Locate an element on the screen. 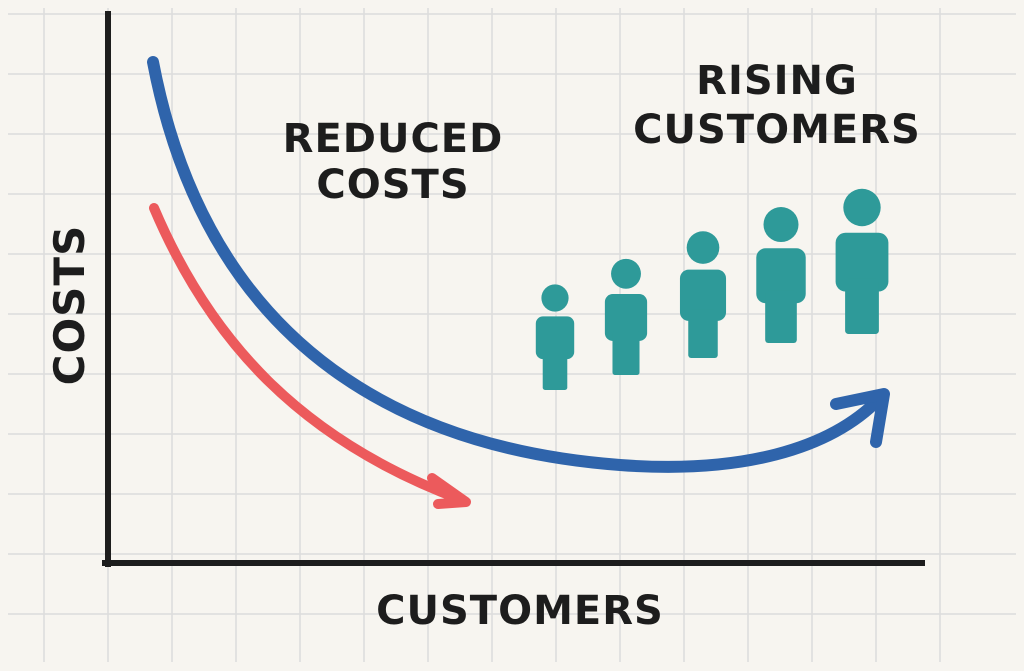 The image size is (1024, 671). rising-customers-label-line1: RISING is located at coordinates (777, 81).